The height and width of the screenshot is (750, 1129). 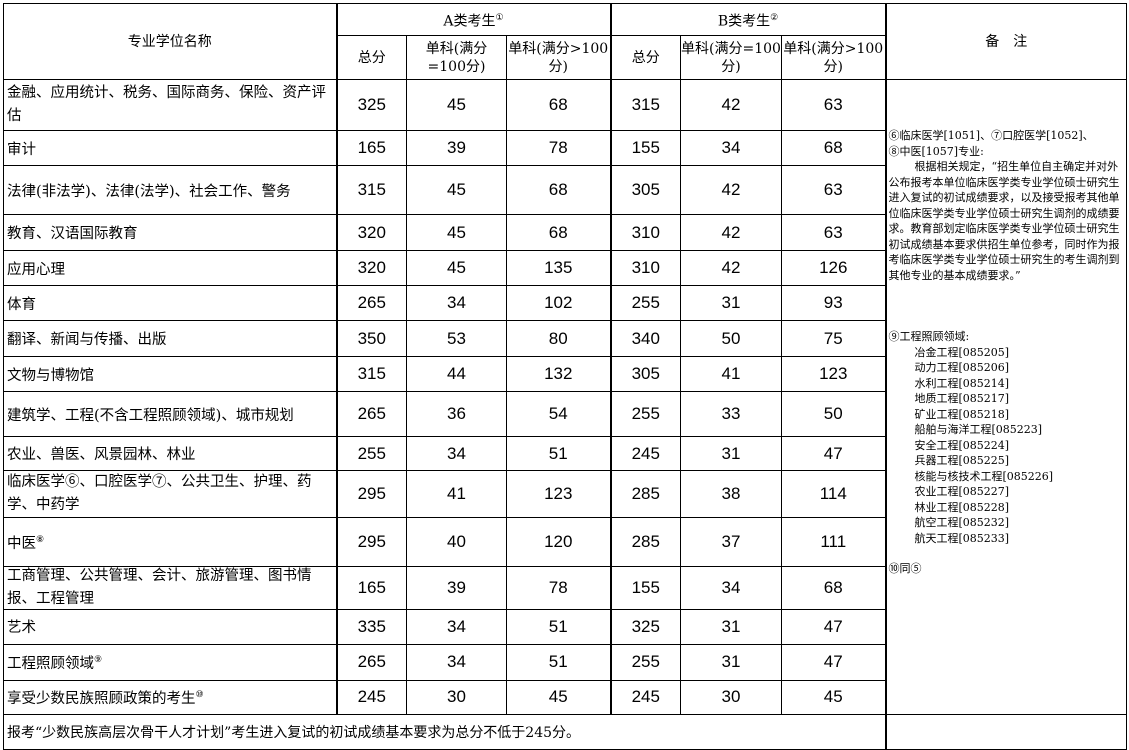 I want to click on score-a-total: 295, so click(x=371, y=494).